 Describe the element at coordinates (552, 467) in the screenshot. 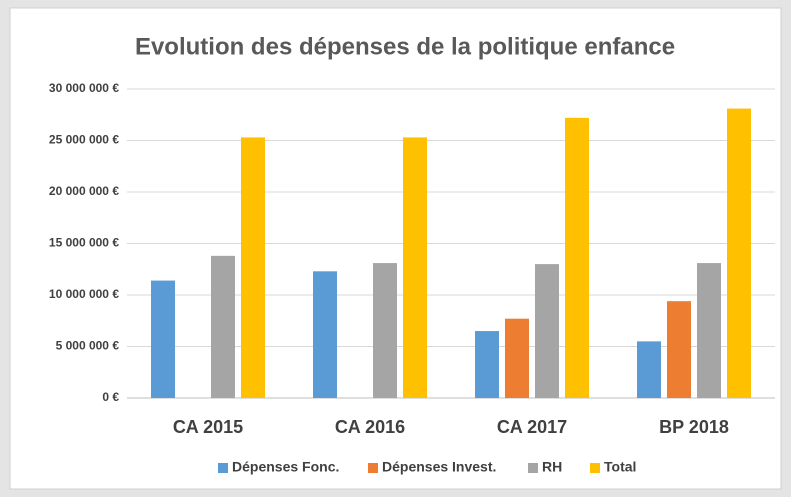

I see `legend-label: RH` at that location.